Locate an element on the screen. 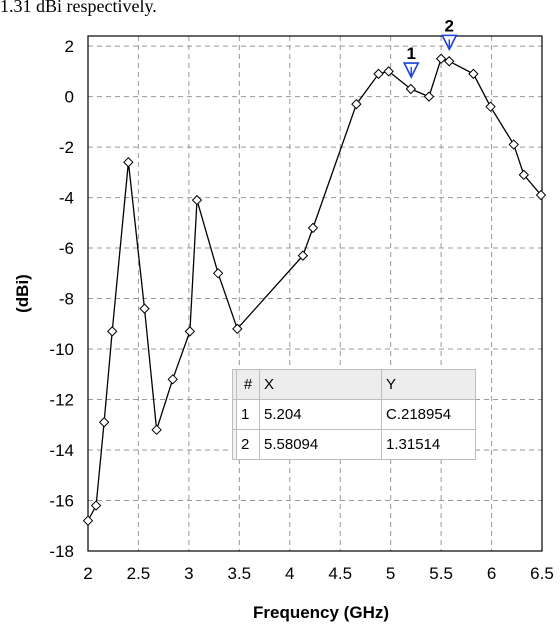 This screenshot has width=560, height=627. x-tick-label: 3.5 is located at coordinates (240, 573).